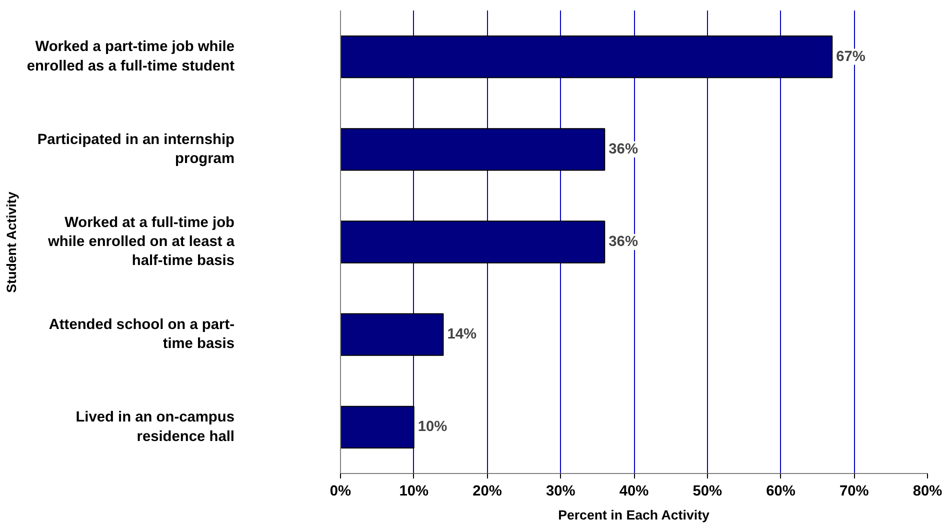  I want to click on x-tick-label: 30%, so click(561, 492).